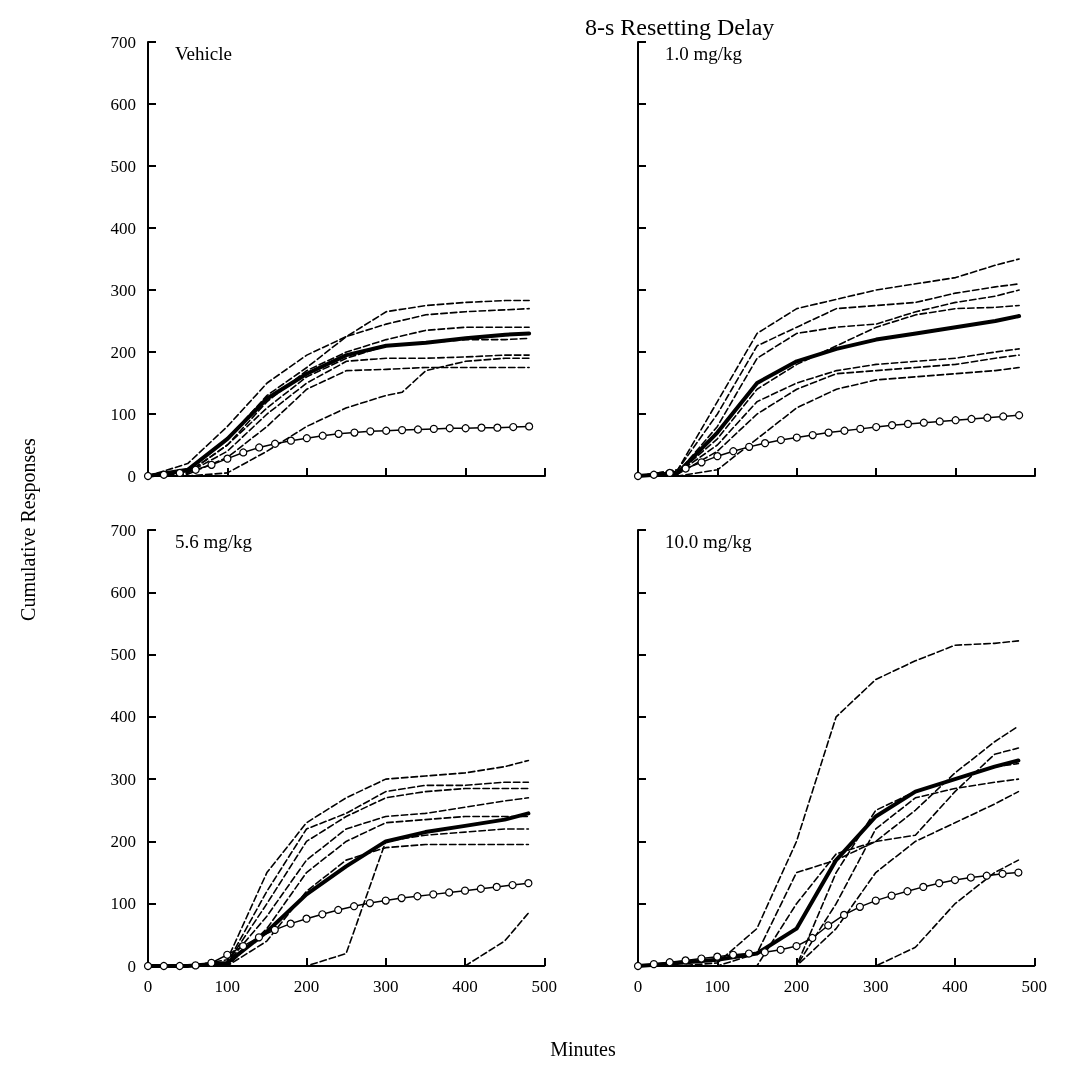 Image resolution: width=1067 pixels, height=1076 pixels. Describe the element at coordinates (704, 53) in the screenshot. I see `annotation: 1.0 mg/kg` at that location.